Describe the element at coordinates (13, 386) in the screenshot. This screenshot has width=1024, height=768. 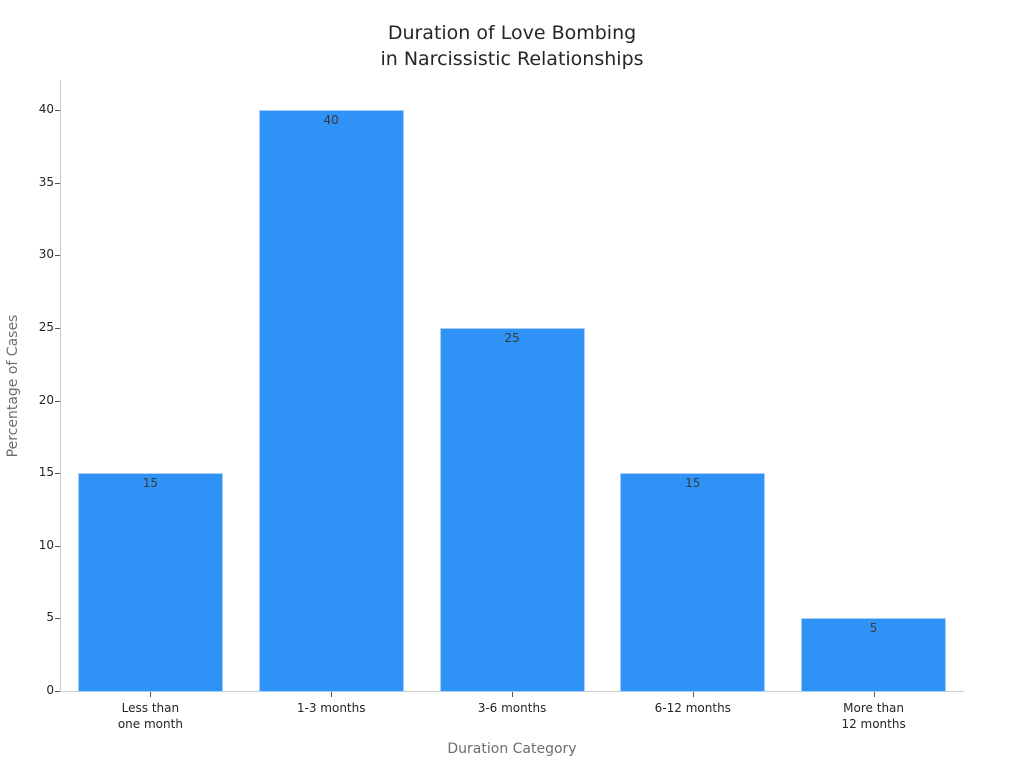
I see `y-axis-label: Percentage of Cases` at that location.